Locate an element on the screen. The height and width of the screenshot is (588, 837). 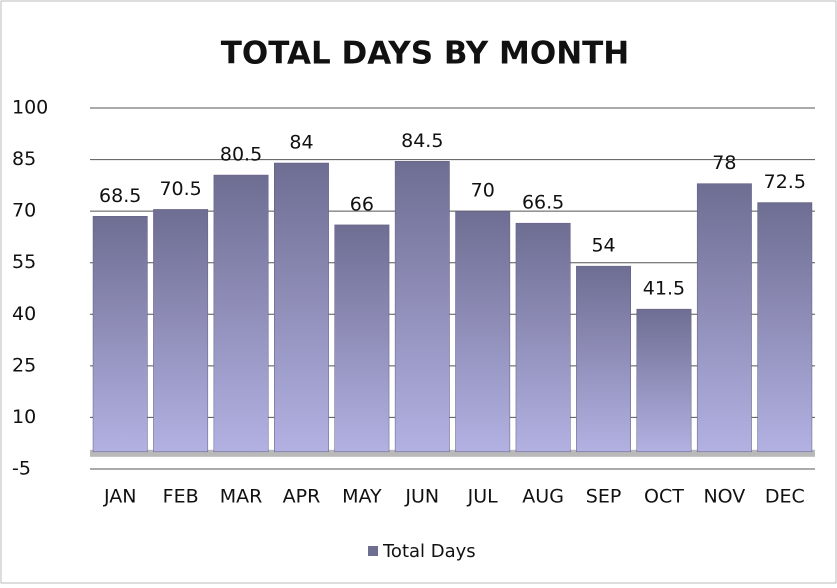
data-label: 68.5 is located at coordinates (120, 196).